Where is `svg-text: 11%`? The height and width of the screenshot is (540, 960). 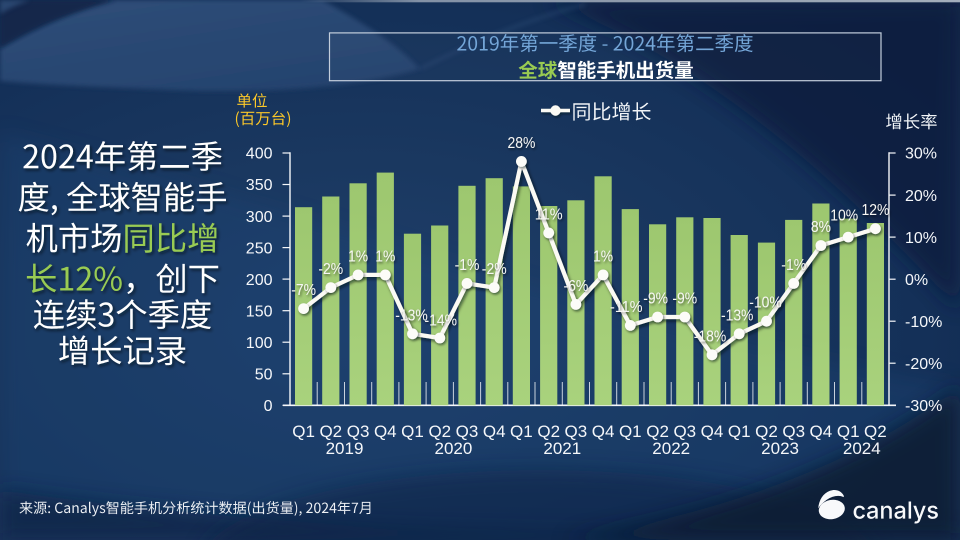 svg-text: 11% is located at coordinates (549, 214).